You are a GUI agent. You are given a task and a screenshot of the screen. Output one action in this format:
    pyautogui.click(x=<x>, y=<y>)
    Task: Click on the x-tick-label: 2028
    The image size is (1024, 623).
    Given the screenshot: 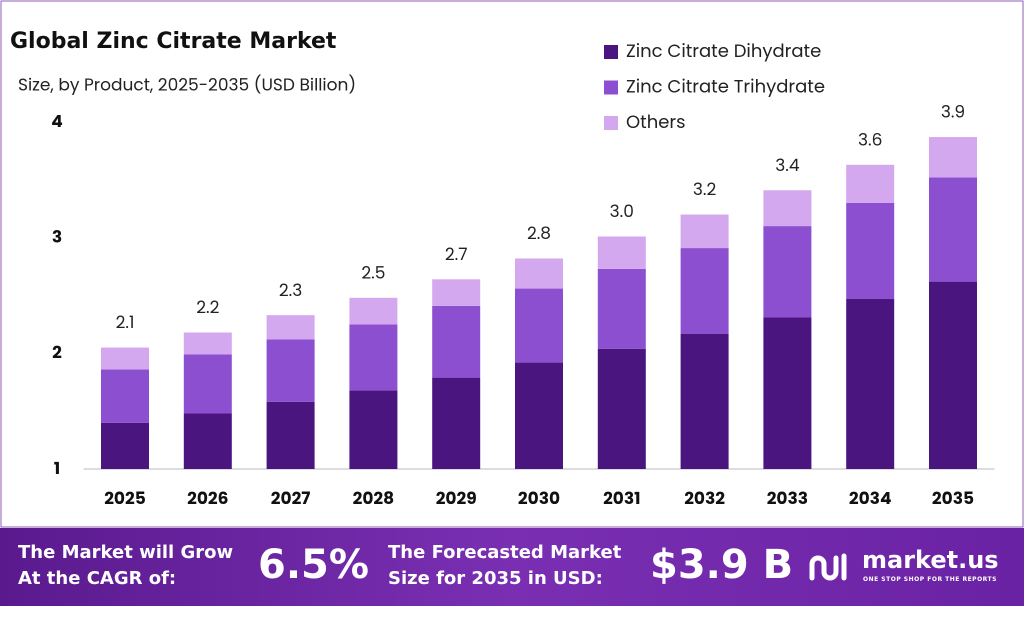 What is the action you would take?
    pyautogui.click(x=374, y=498)
    